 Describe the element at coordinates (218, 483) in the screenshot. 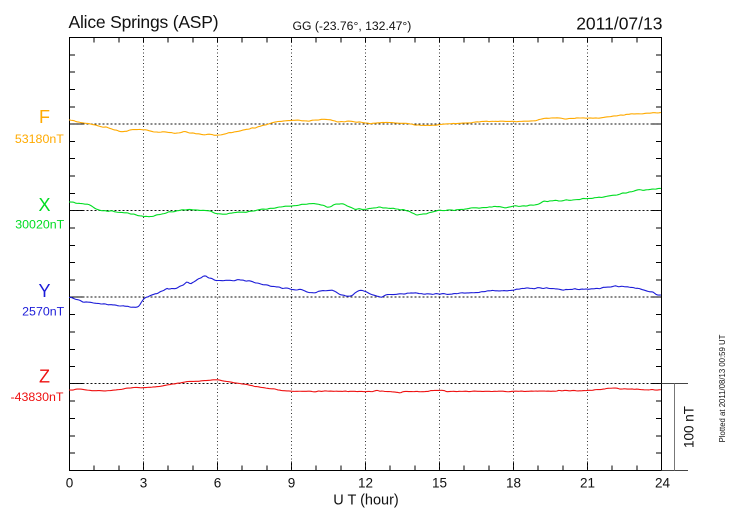

I see `svg-text: 6` at that location.